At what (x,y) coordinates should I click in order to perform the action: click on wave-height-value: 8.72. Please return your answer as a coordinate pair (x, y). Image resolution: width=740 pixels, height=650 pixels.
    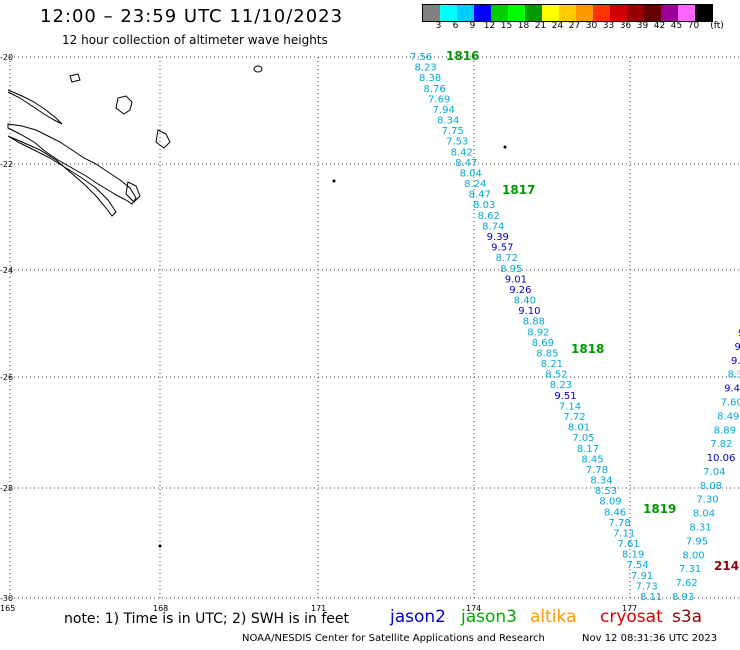
    Looking at the image, I should click on (507, 258).